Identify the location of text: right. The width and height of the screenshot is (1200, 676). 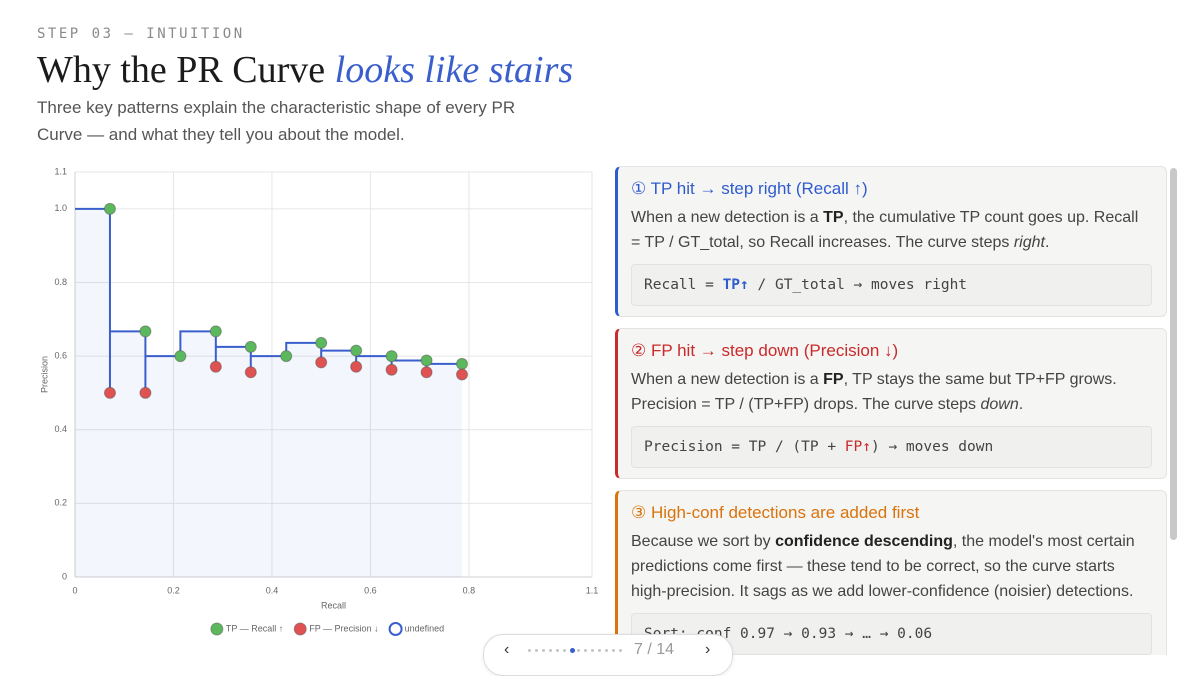
(1029, 242).